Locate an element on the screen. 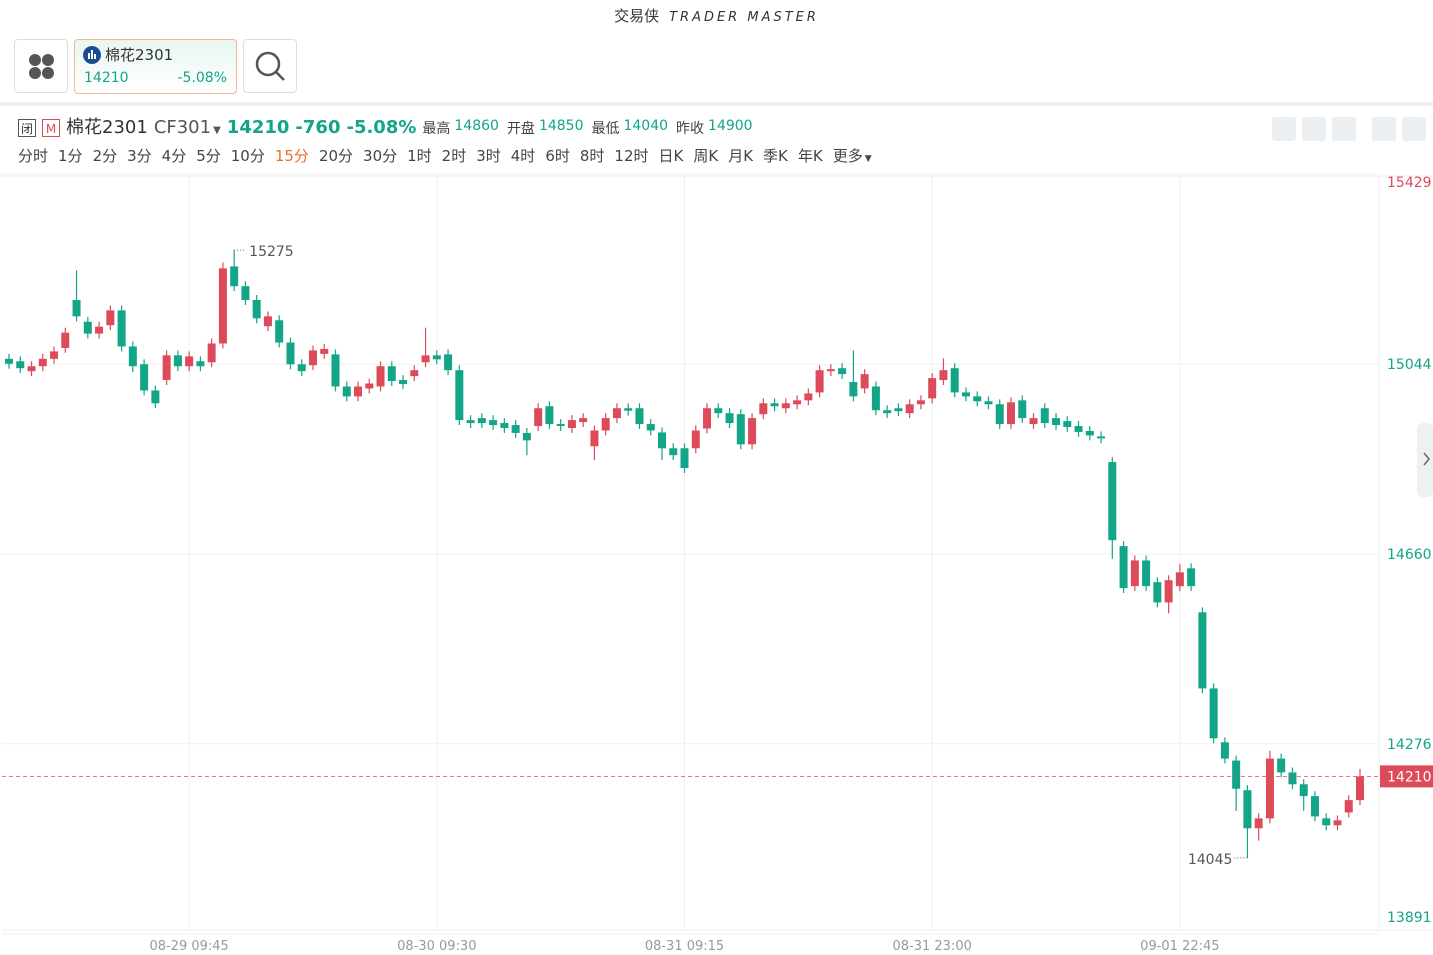  y-tick-label: 15044 is located at coordinates (1409, 365).